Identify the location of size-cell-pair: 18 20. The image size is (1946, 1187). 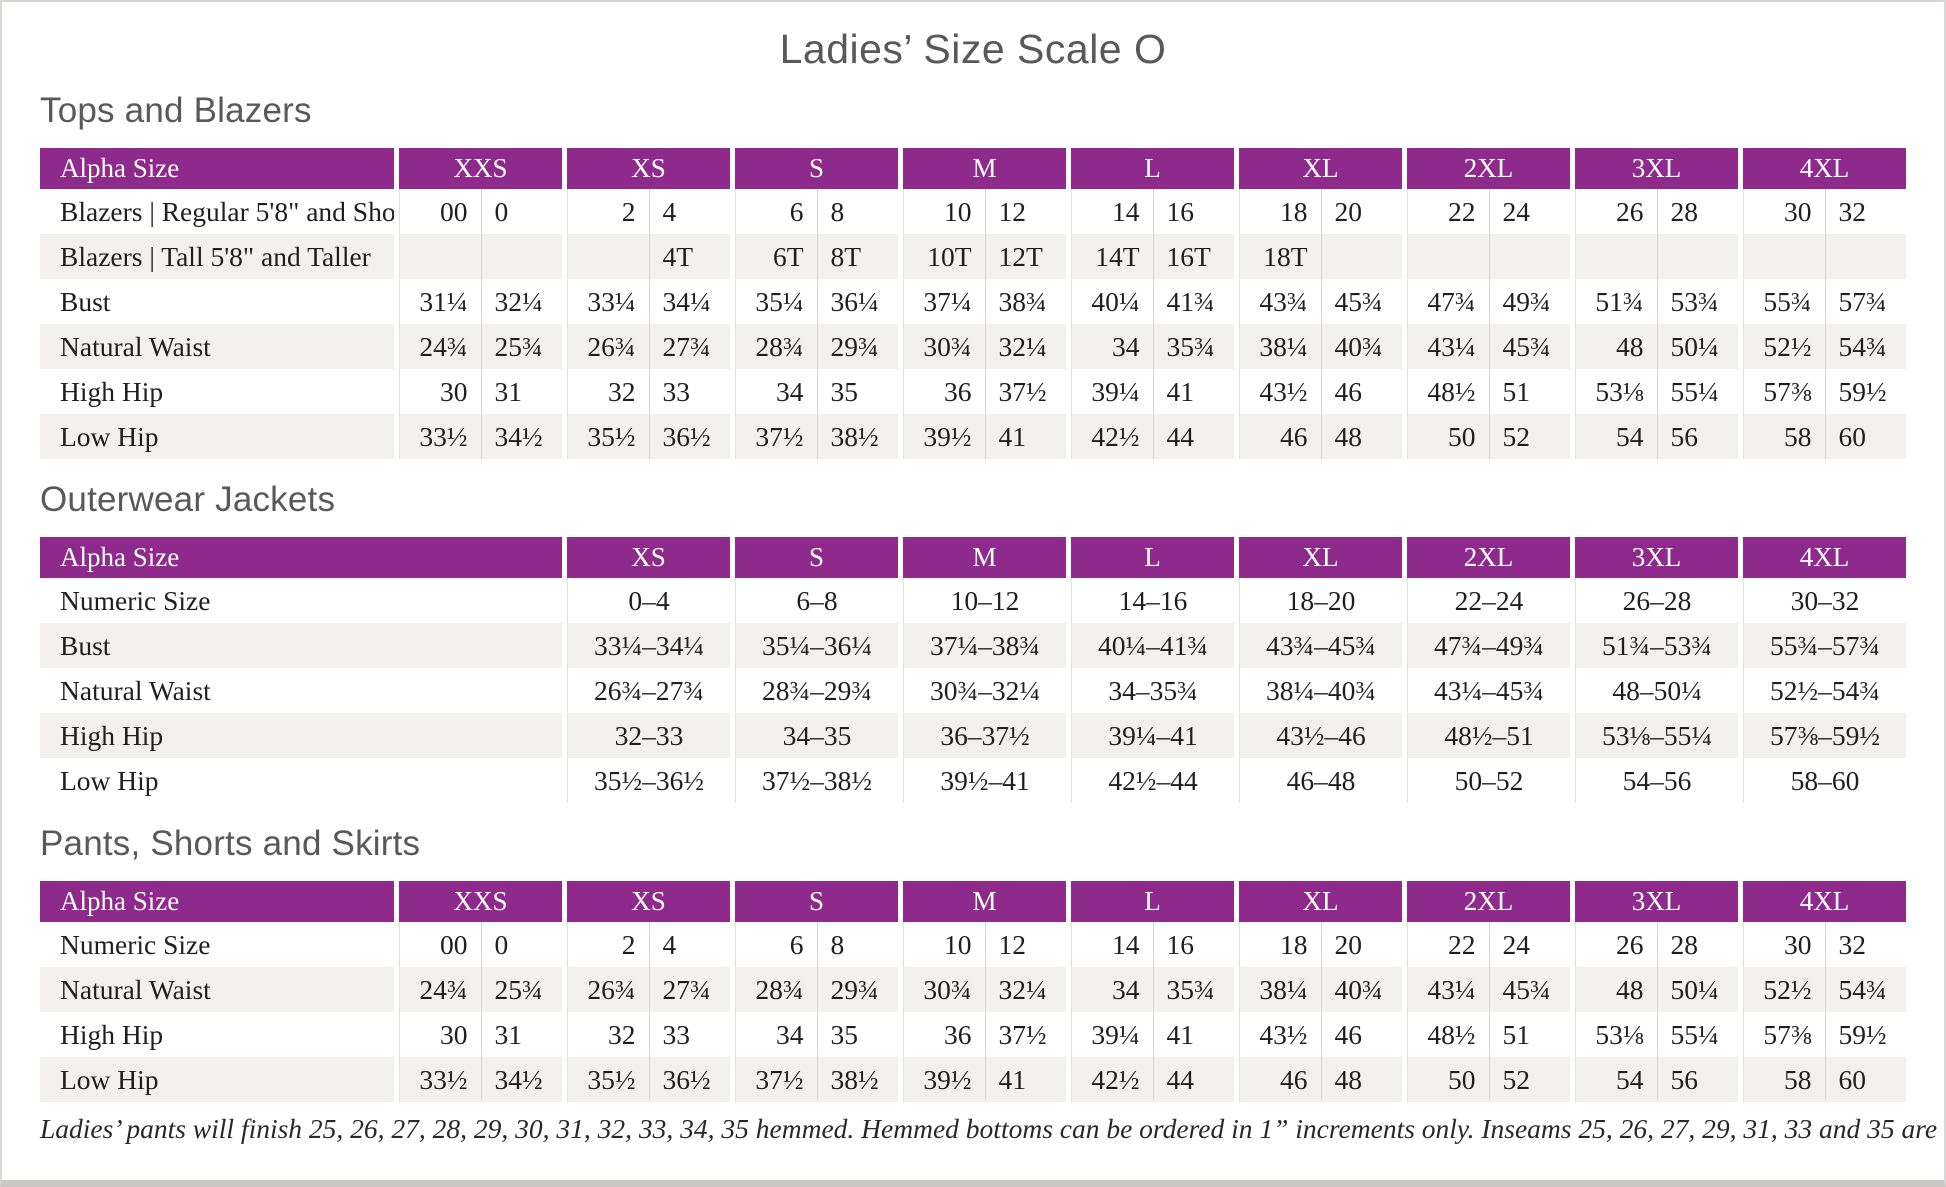
(1320, 211).